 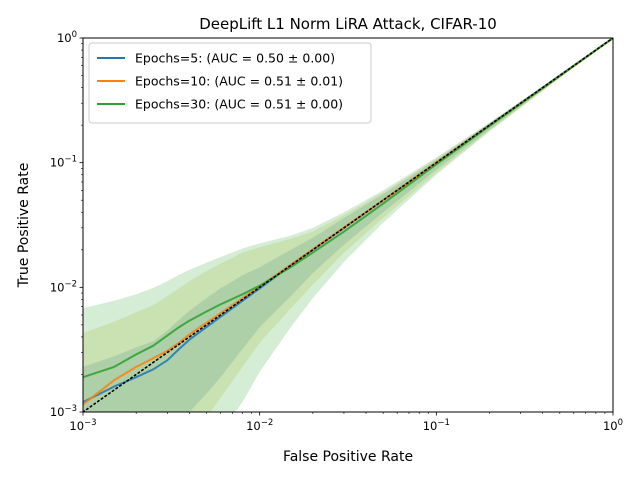 I want to click on x-axis-label: False Positive Rate, so click(x=348, y=457).